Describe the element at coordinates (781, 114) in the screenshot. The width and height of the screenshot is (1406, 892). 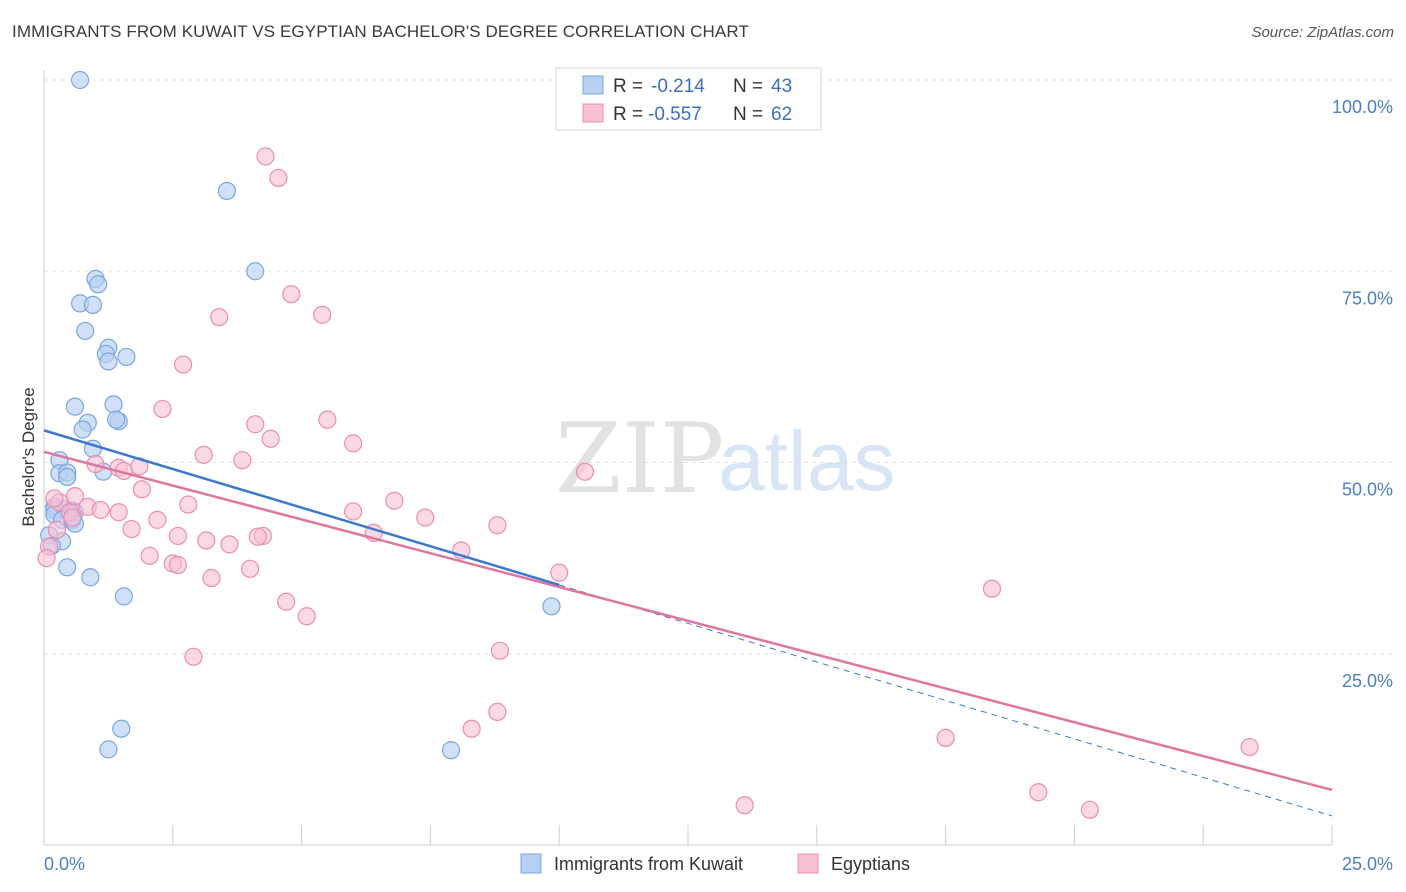
I see `legend-n-value-2: 62` at that location.